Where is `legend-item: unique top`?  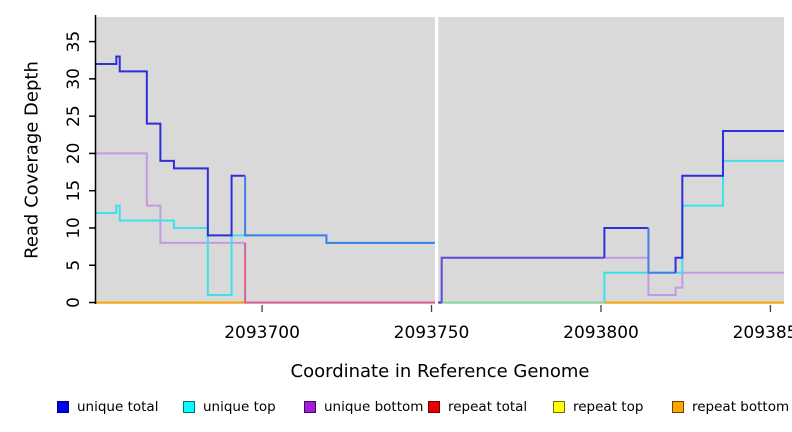
legend-item: unique top is located at coordinates (229, 407).